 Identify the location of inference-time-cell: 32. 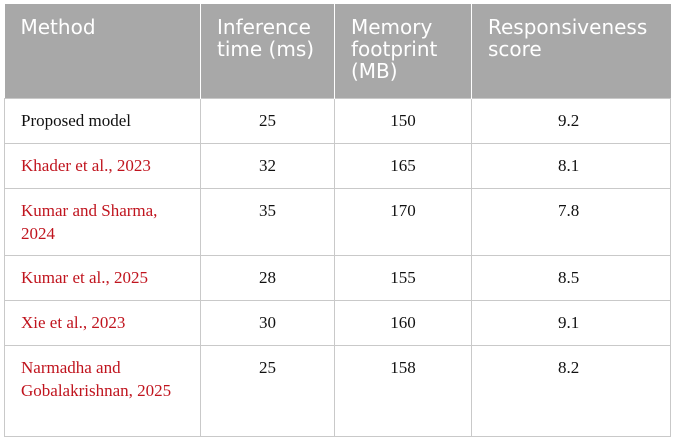
(267, 166).